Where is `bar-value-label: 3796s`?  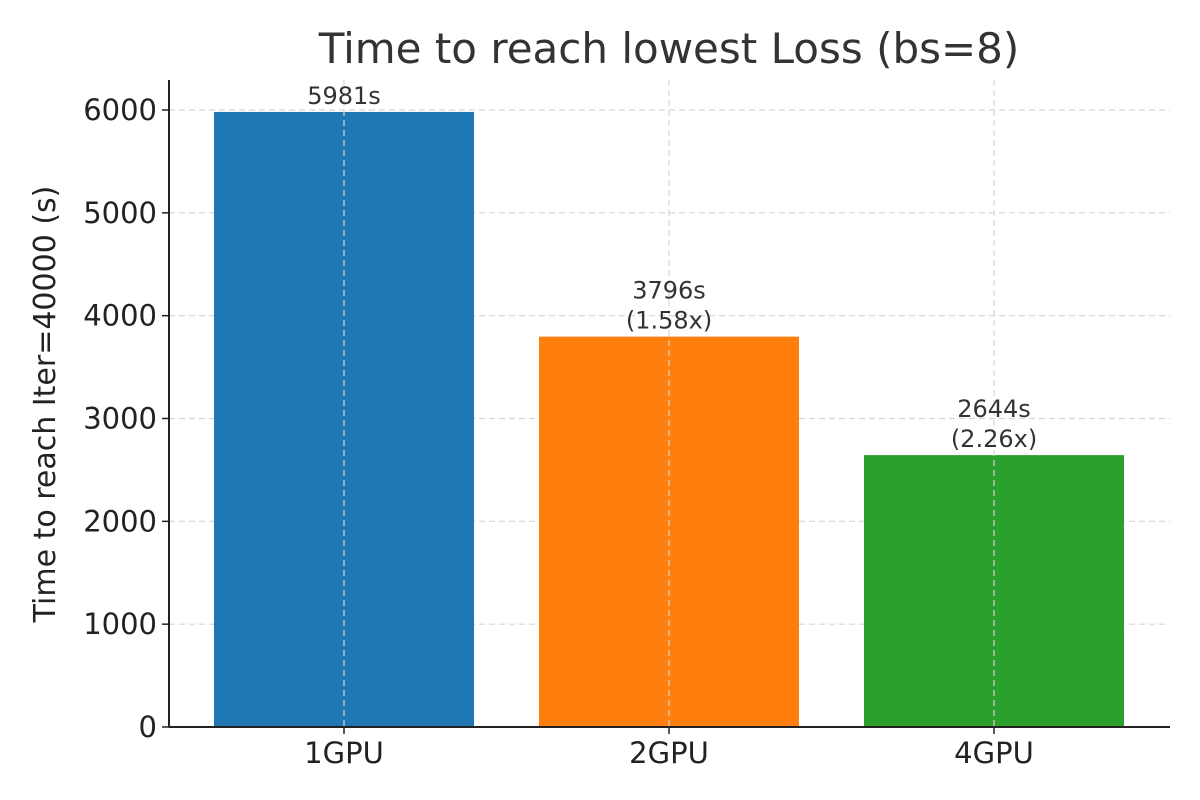
bar-value-label: 3796s is located at coordinates (669, 291).